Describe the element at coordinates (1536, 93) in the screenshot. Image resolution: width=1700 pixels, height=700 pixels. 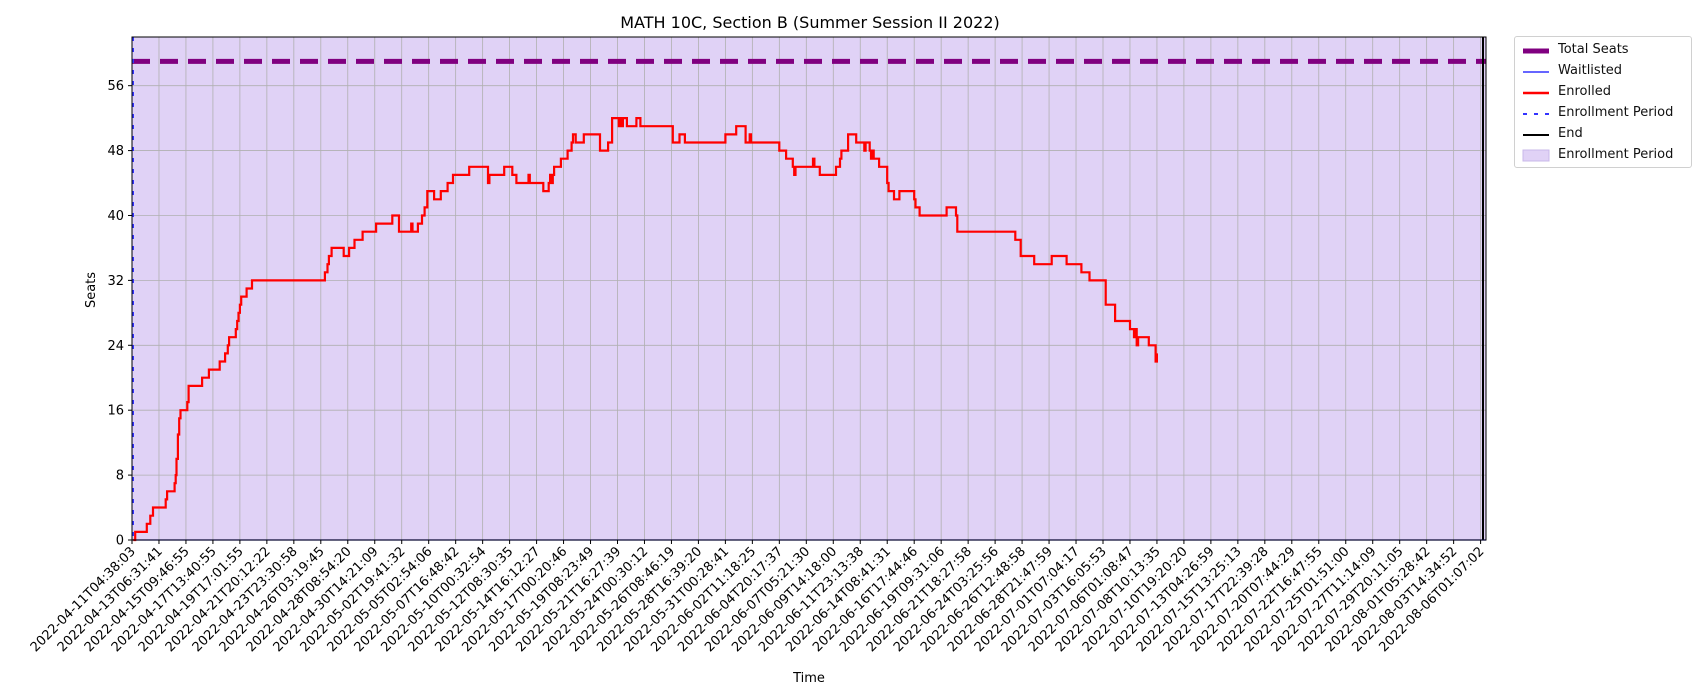
I see `enrolled-swatch` at that location.